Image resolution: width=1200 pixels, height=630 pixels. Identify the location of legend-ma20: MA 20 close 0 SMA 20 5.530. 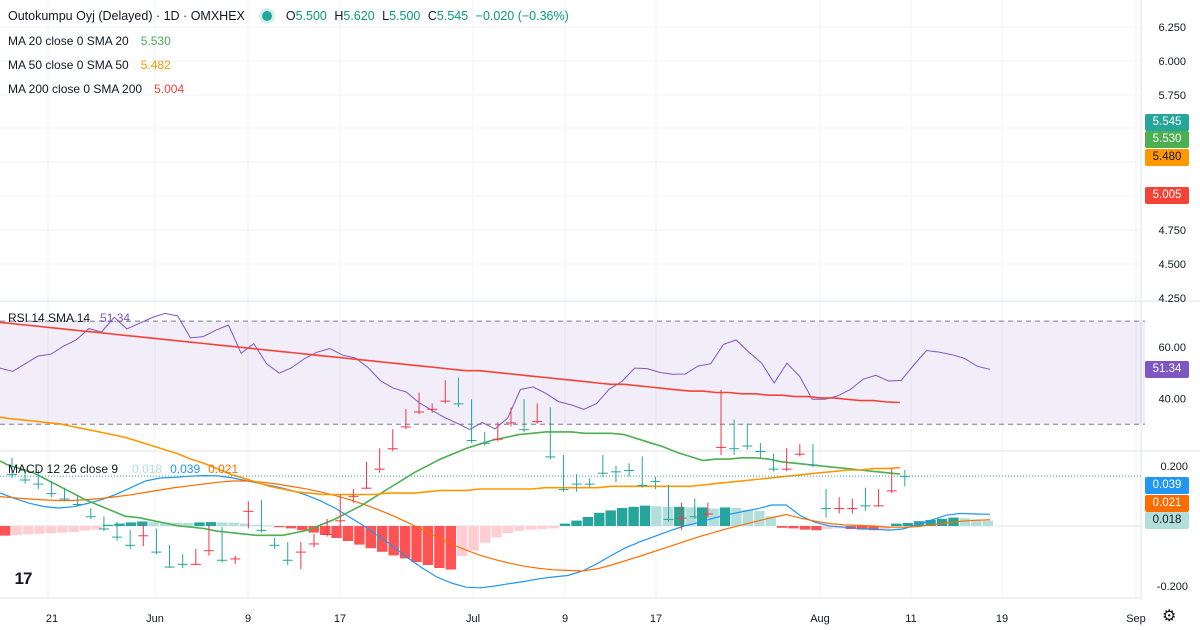
(89, 41).